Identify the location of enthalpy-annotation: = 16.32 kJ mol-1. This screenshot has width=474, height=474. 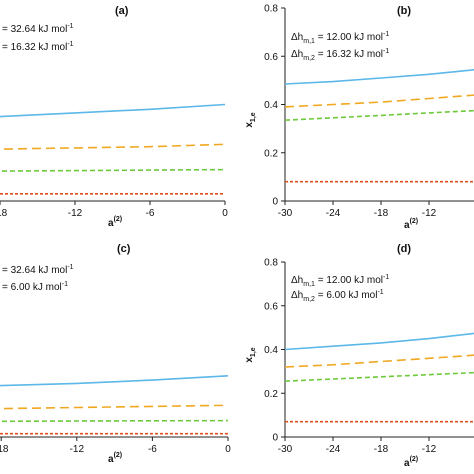
(38, 47).